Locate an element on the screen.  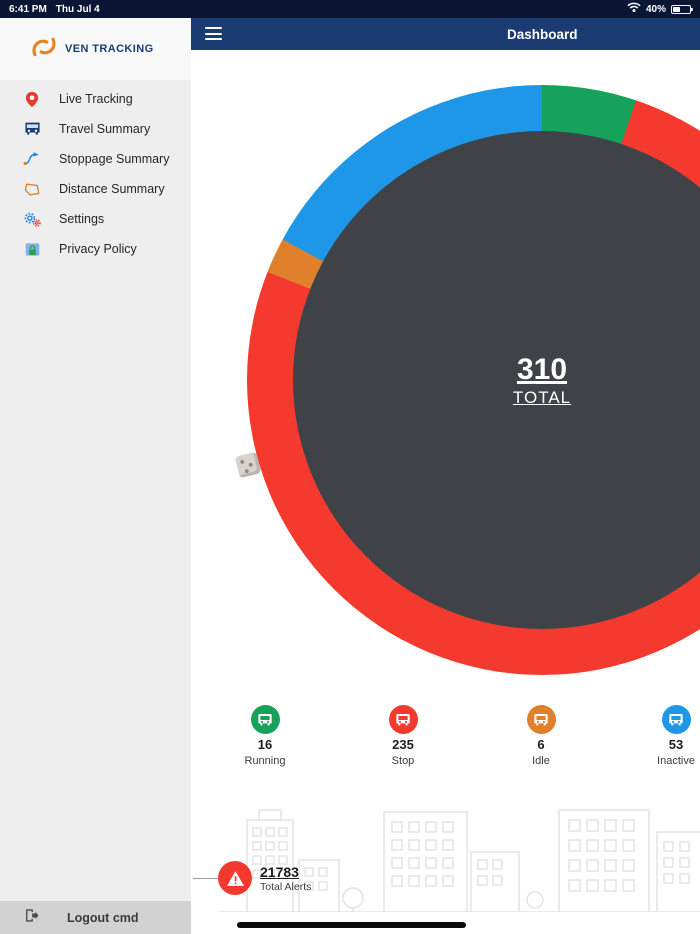
stat-value: 235 is located at coordinates (403, 744).